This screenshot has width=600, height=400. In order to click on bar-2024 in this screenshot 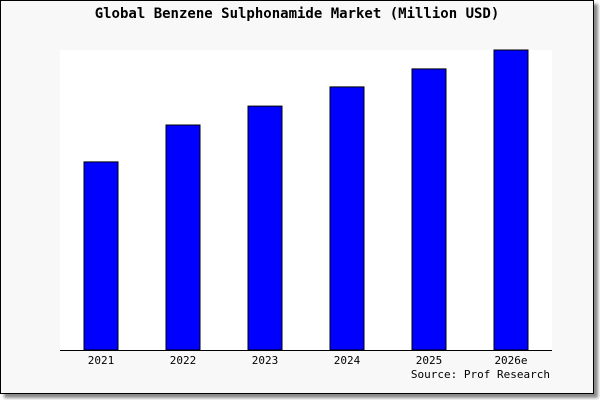, I will do `click(347, 218)`.